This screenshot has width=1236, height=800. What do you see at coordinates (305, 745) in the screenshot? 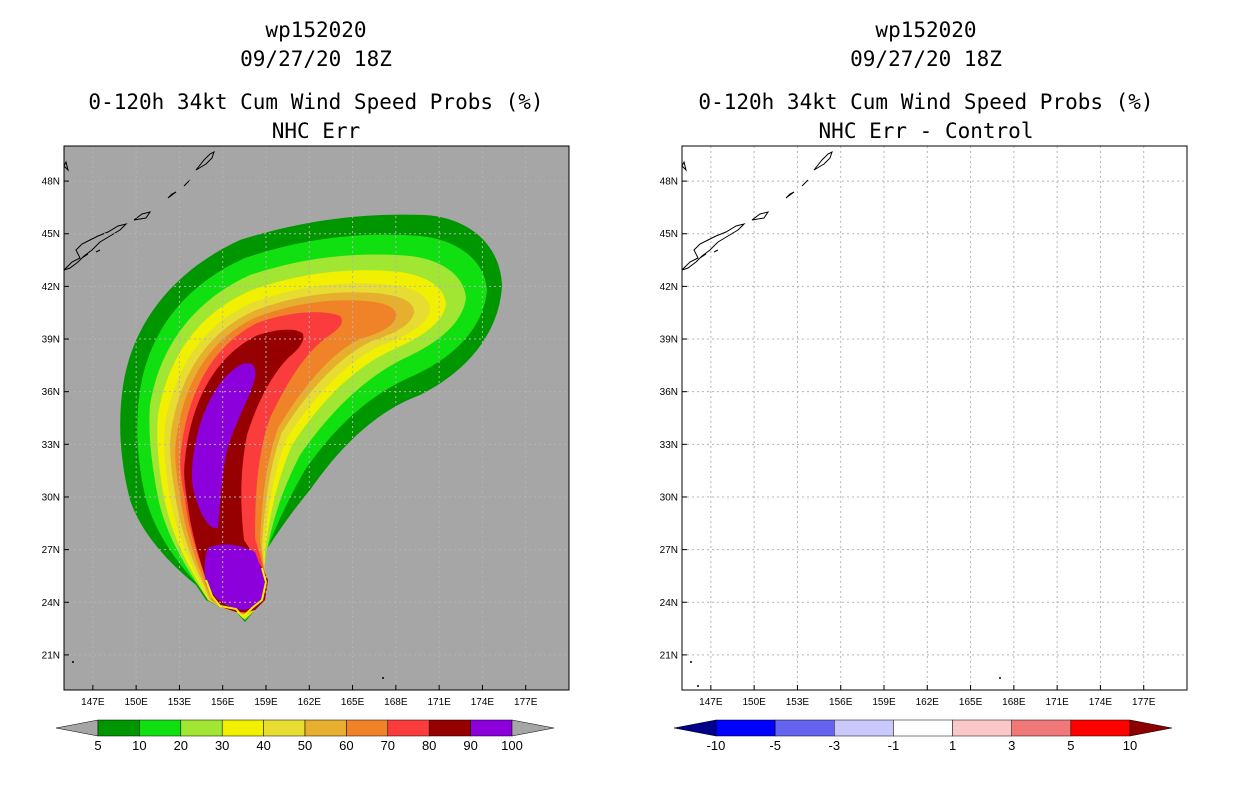
I see `left-colorbar-label: 50` at bounding box center [305, 745].